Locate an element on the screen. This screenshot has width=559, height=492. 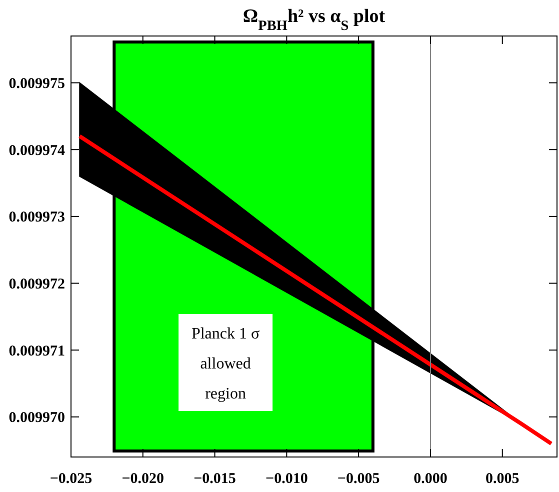
y-tick-label: 0.009970 is located at coordinates (36, 418).